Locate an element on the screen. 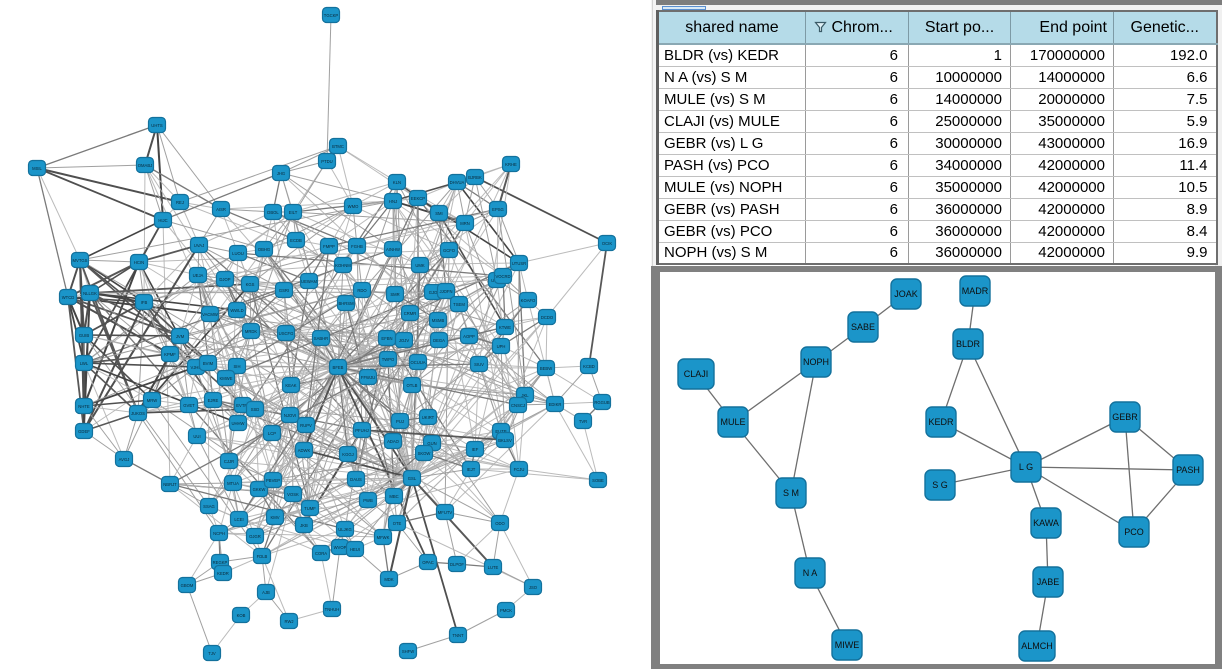 The width and height of the screenshot is (1222, 669). svg-text: BKLSV is located at coordinates (505, 440).